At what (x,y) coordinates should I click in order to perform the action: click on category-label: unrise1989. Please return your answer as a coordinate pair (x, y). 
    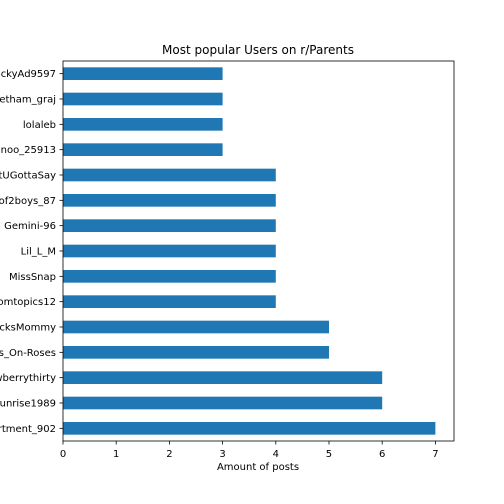
    Looking at the image, I should click on (28, 404).